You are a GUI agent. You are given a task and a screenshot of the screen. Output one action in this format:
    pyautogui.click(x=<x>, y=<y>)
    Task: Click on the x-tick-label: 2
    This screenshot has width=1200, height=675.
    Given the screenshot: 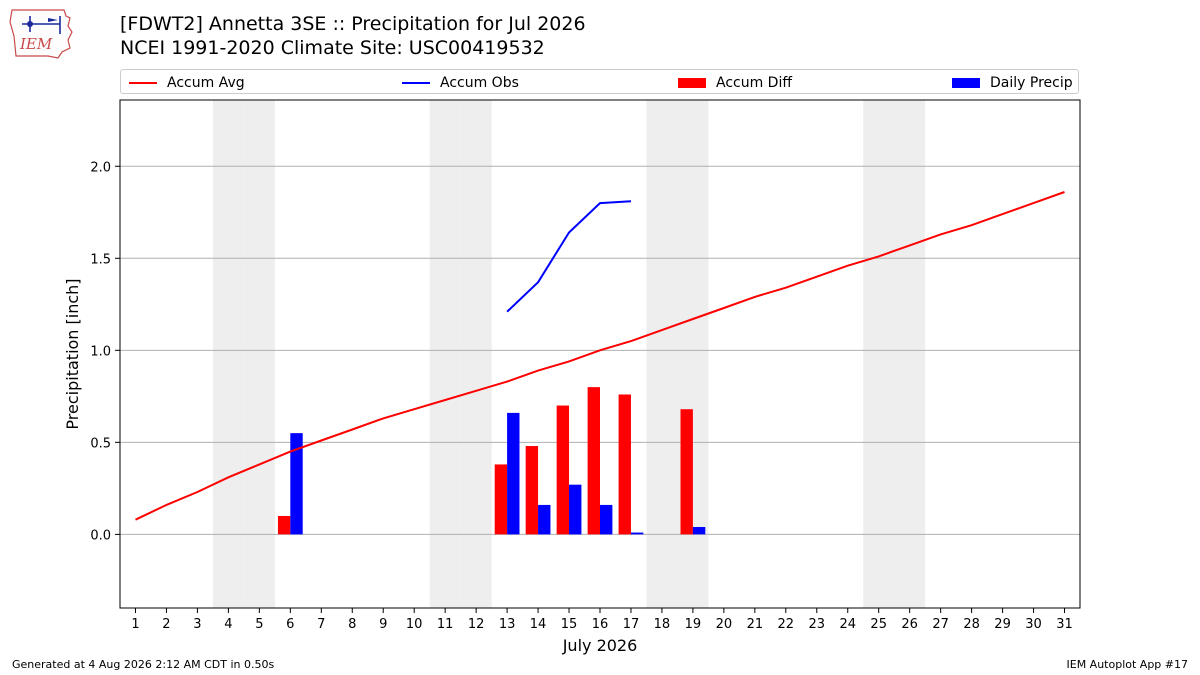 What is the action you would take?
    pyautogui.click(x=166, y=624)
    